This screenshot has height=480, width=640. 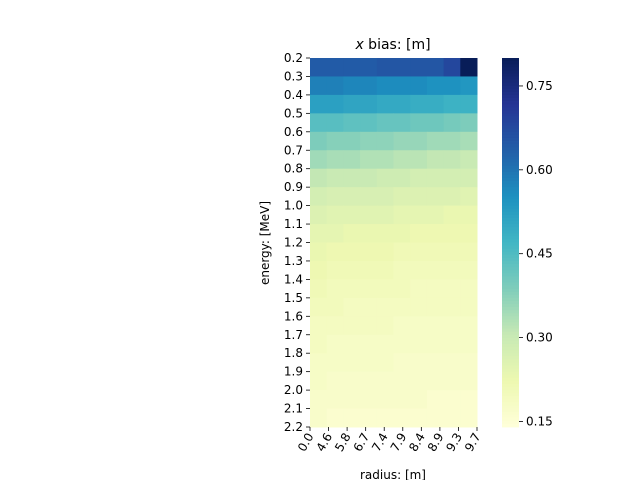 What do you see at coordinates (293, 390) in the screenshot?
I see `y-tick-label: 2.0` at bounding box center [293, 390].